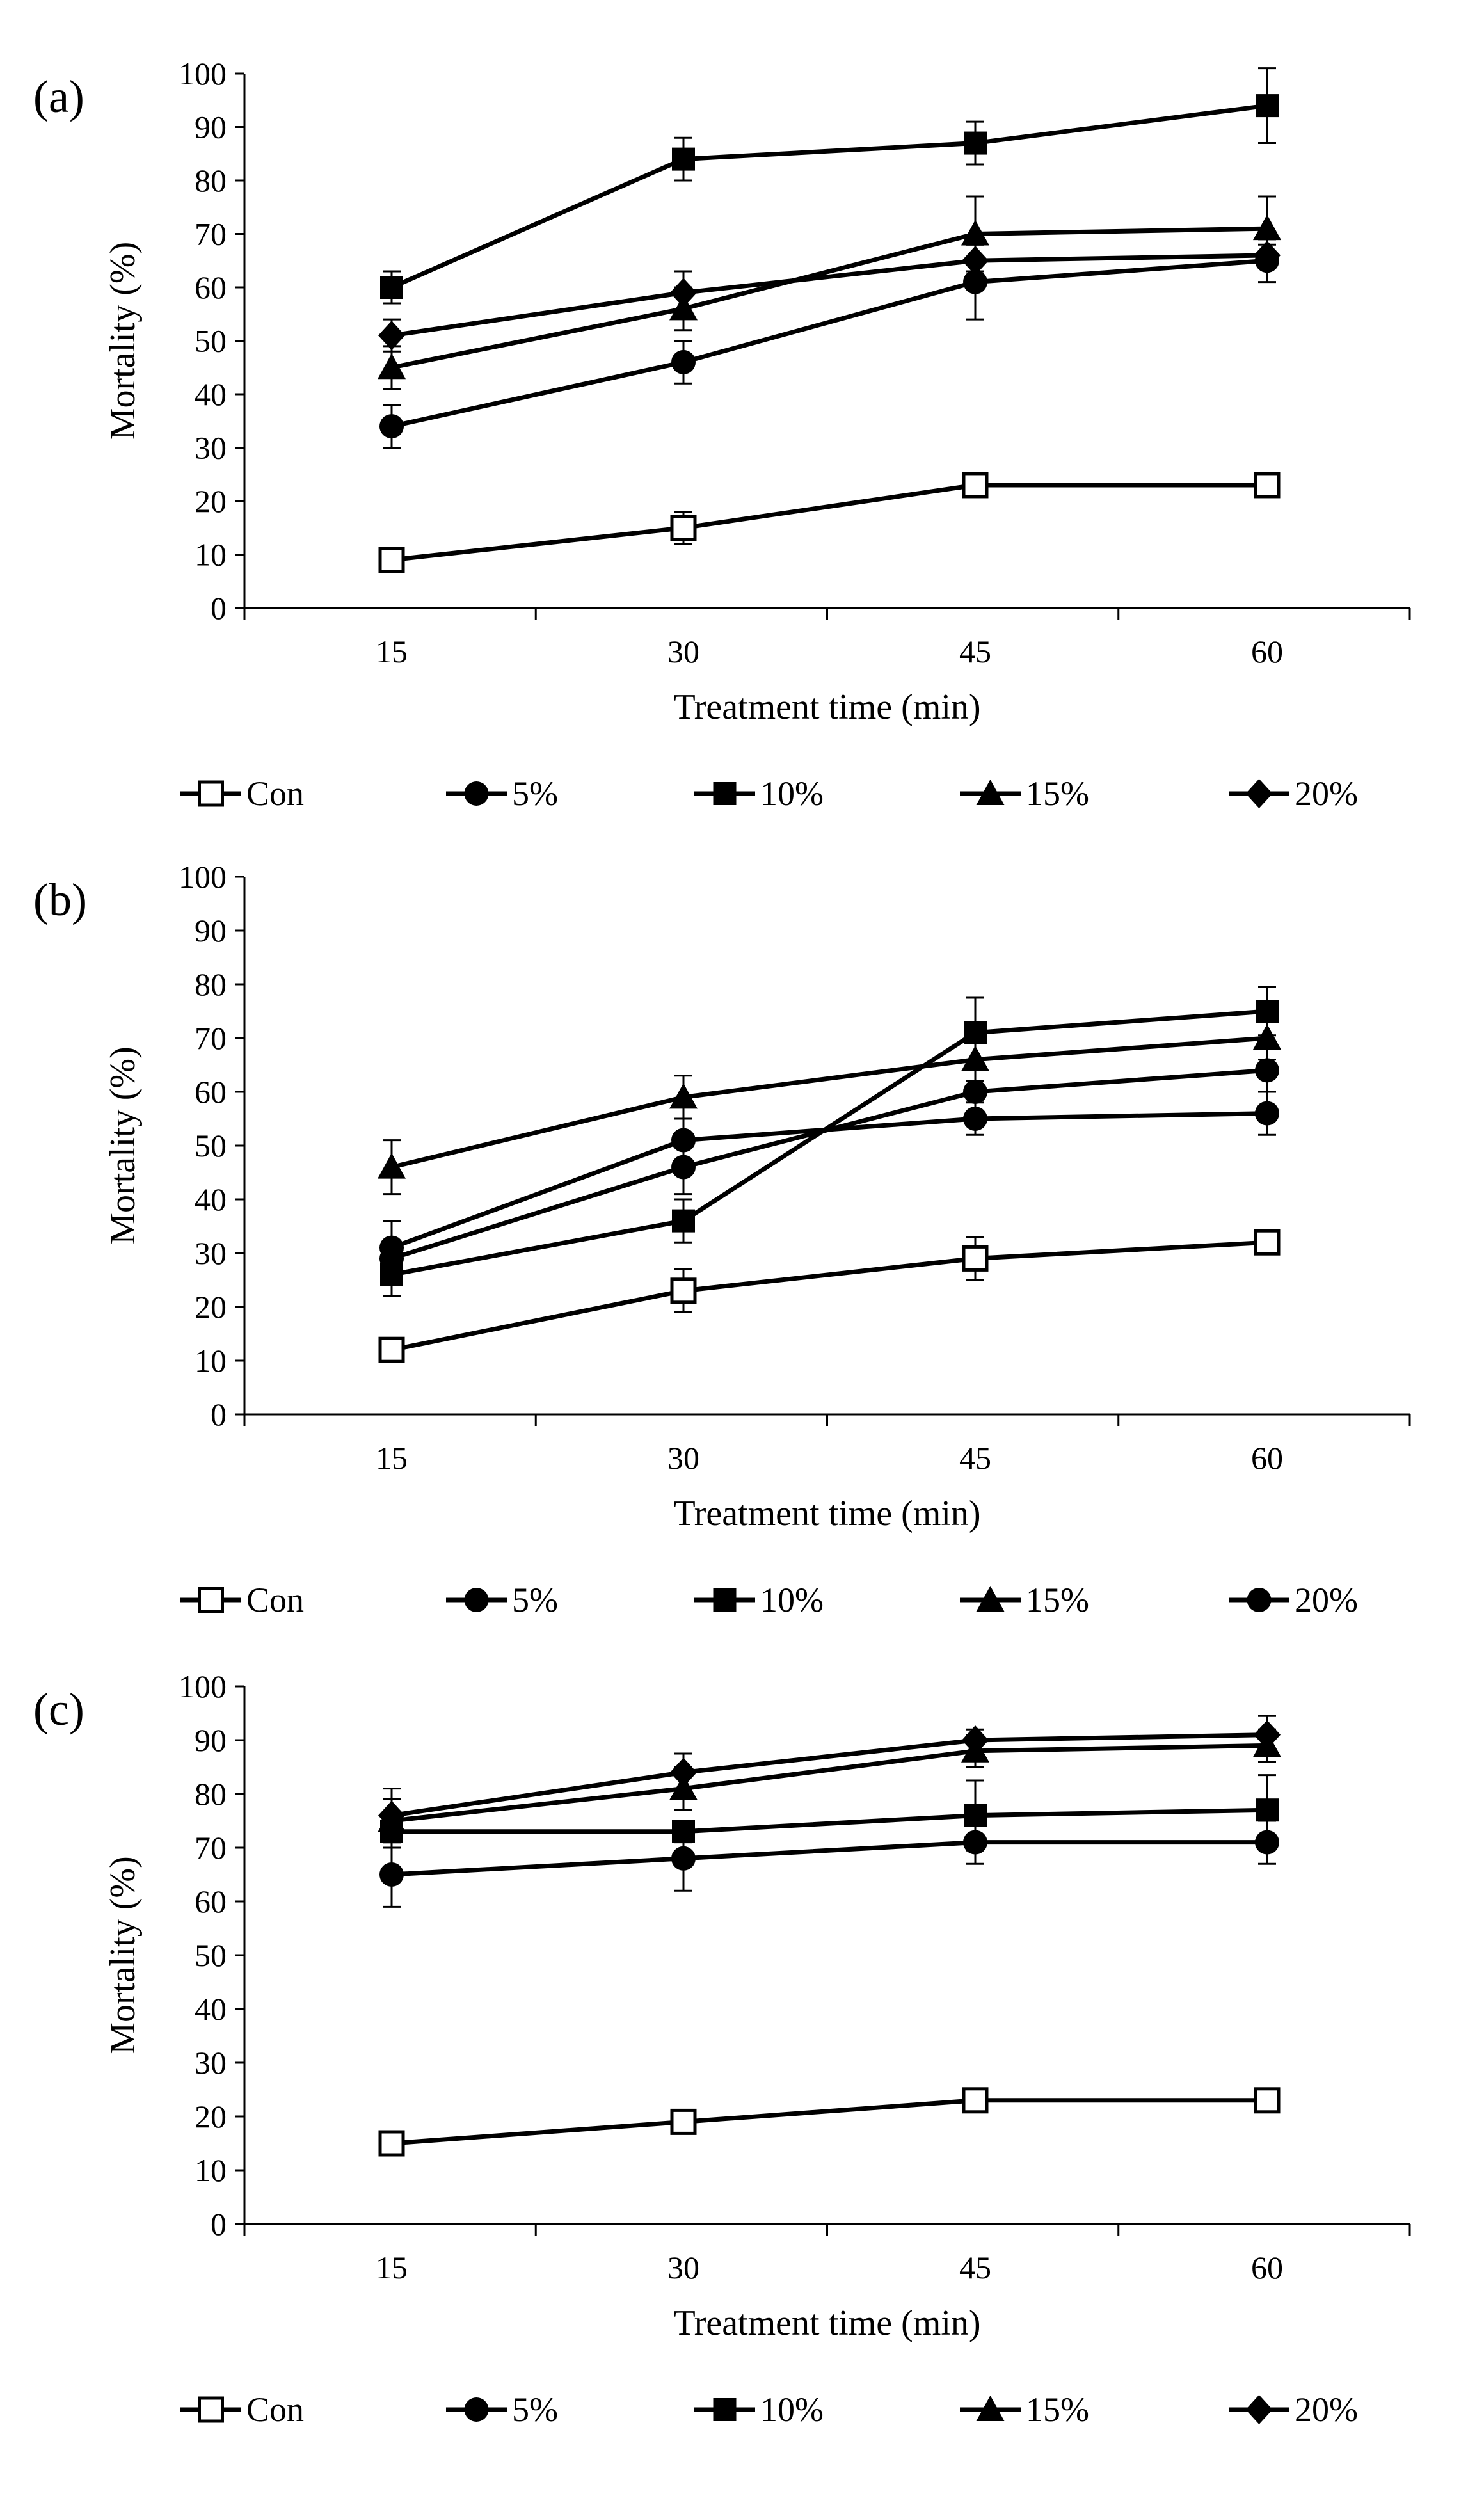 The width and height of the screenshot is (1484, 2512). What do you see at coordinates (275, 793) in the screenshot?
I see `legend-label: Con` at bounding box center [275, 793].